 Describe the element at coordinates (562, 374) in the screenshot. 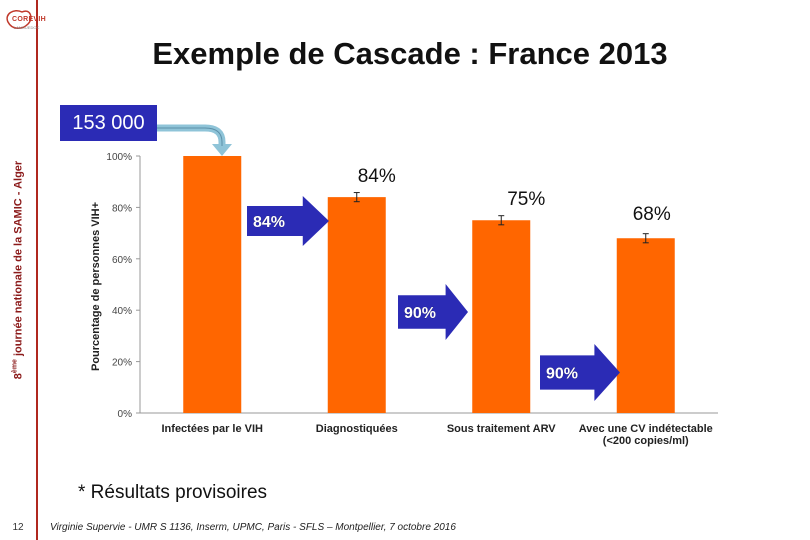

I see `step-arrow-label-2: 90%` at that location.